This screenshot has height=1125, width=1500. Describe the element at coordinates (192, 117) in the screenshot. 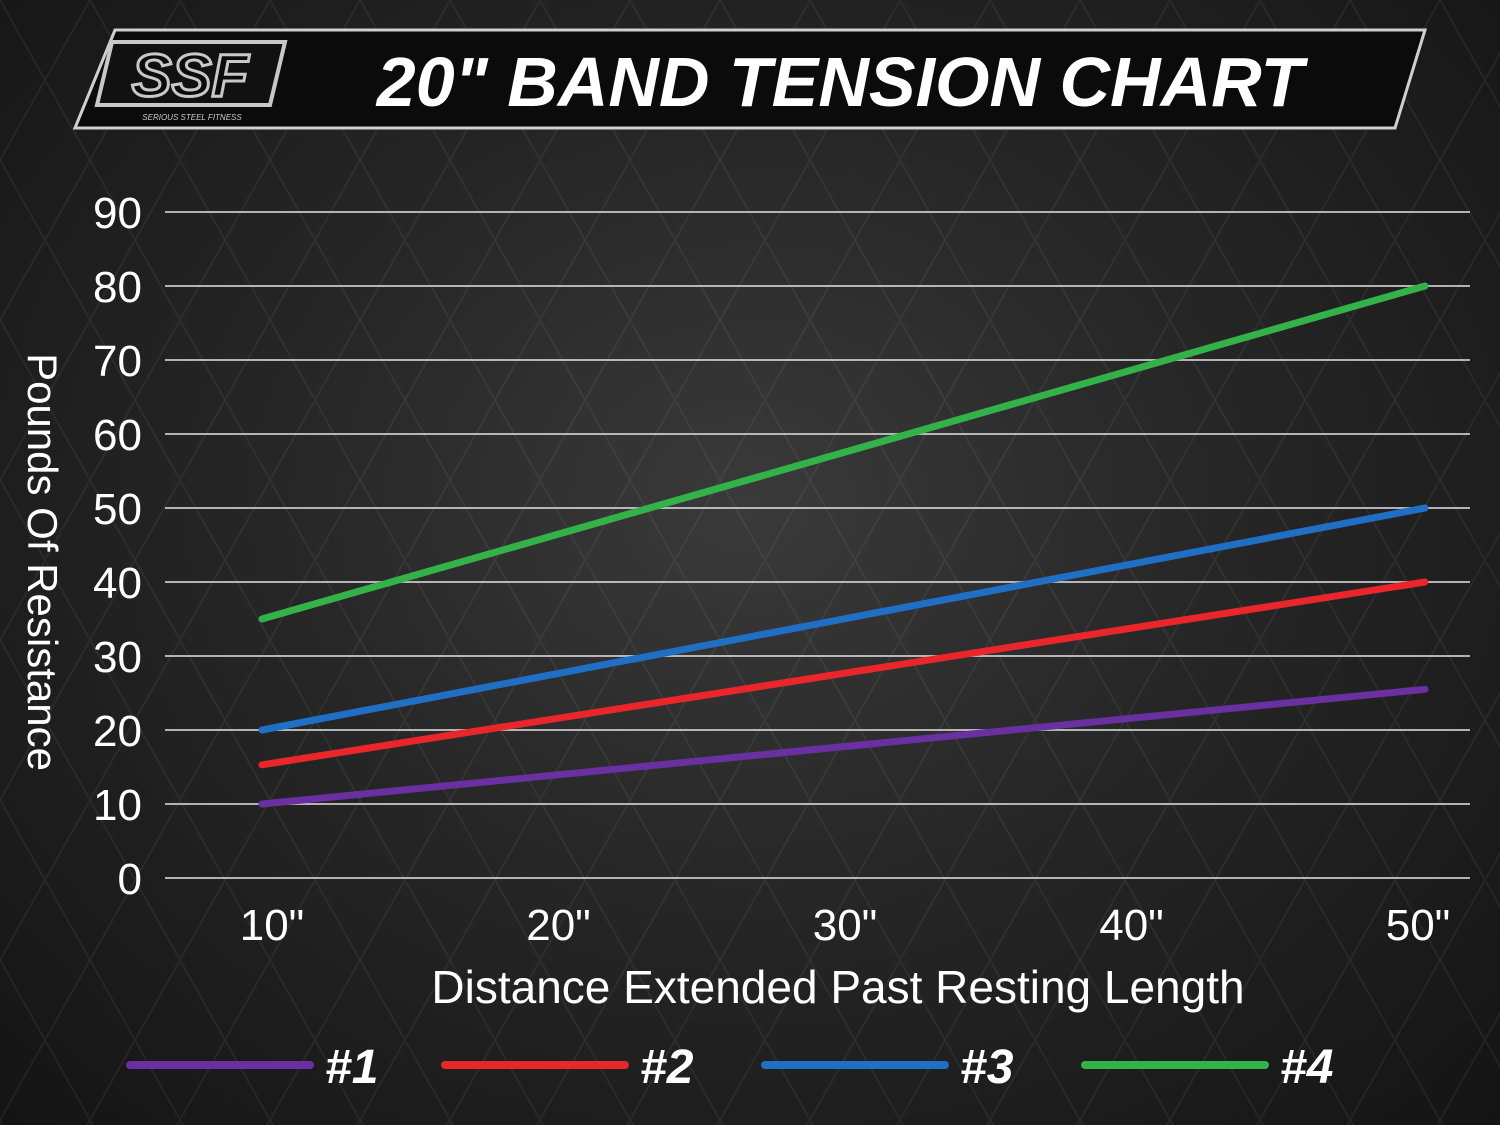

I see `logo-tagline: SERIOUS STEEL FITNESS` at that location.